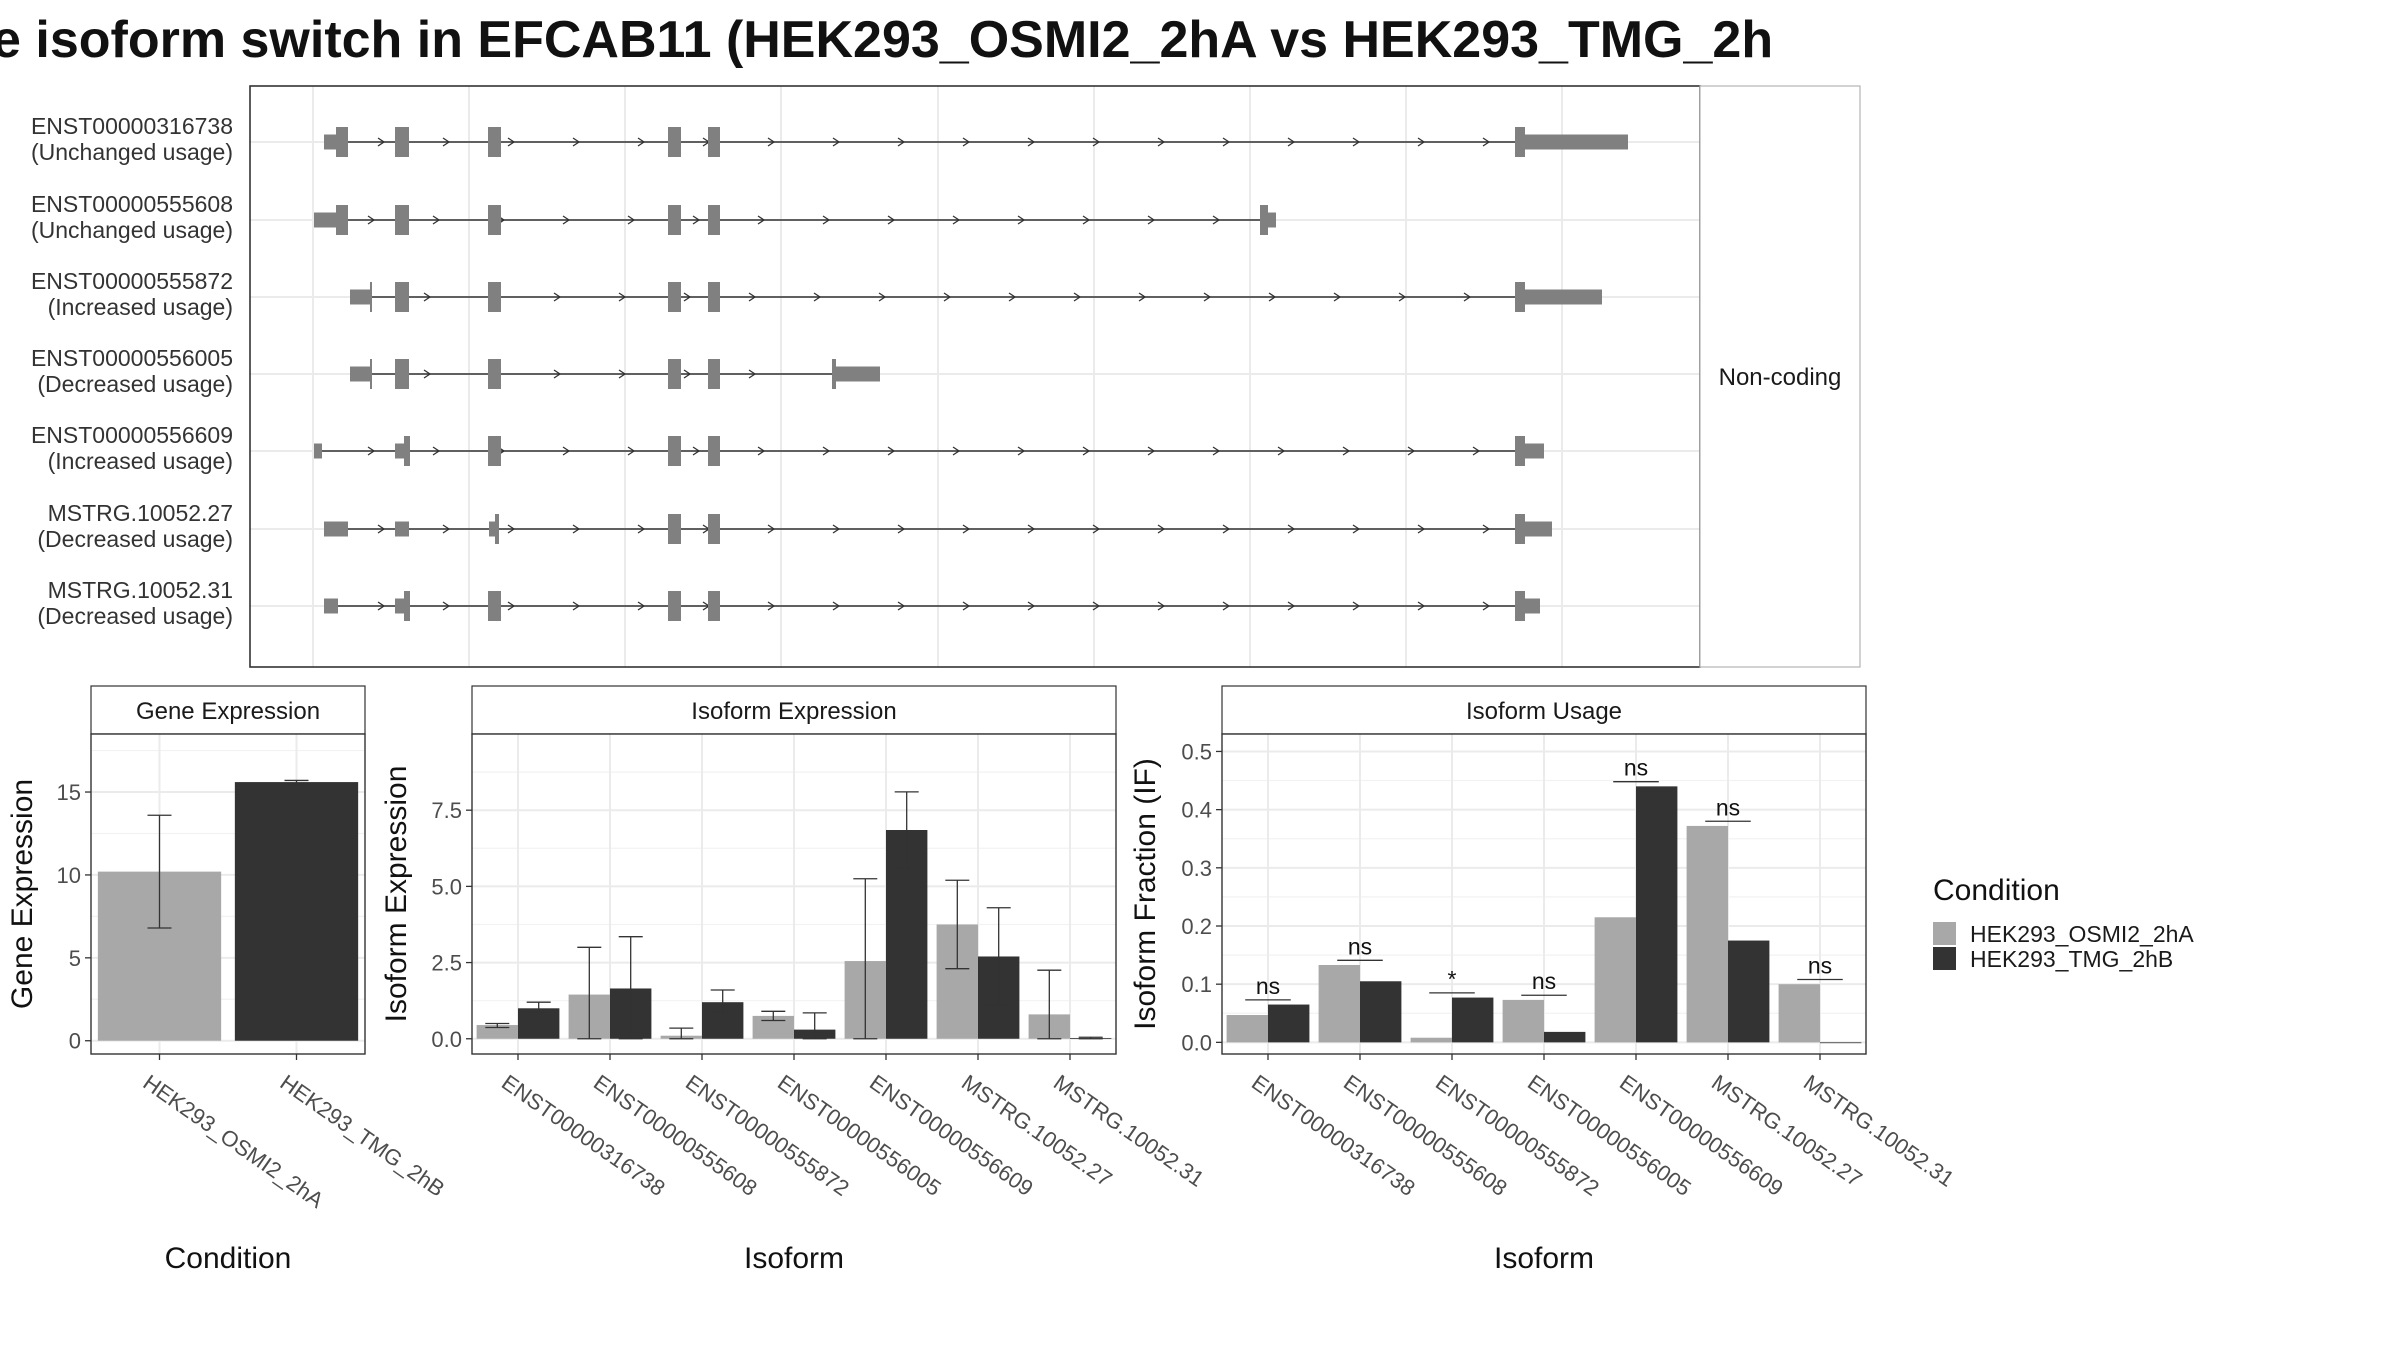 The image size is (2400, 1350). What do you see at coordinates (675, 1135) in the screenshot?
I see `x-tick-label-1: ENST00000555608` at bounding box center [675, 1135].